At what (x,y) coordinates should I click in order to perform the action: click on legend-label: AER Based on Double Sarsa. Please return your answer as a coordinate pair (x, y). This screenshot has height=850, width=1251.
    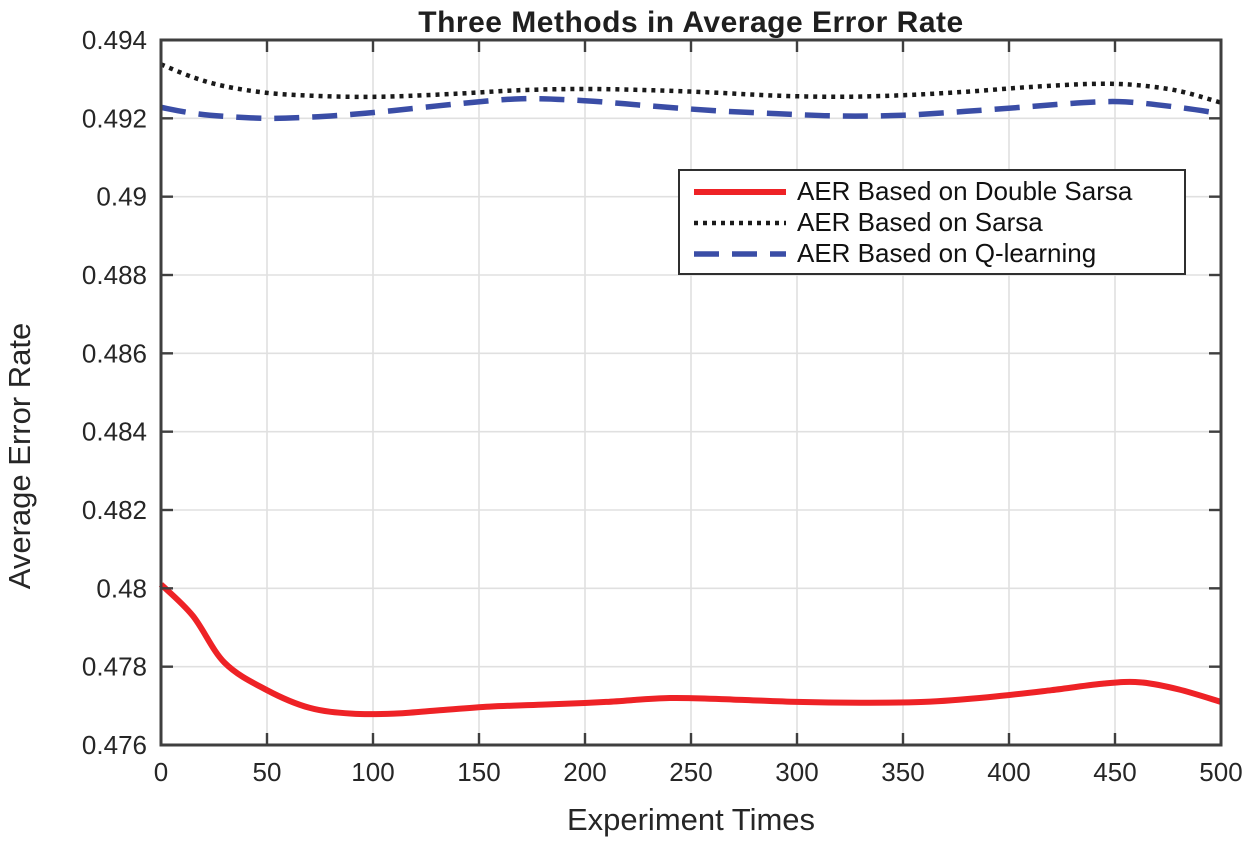
    Looking at the image, I should click on (965, 191).